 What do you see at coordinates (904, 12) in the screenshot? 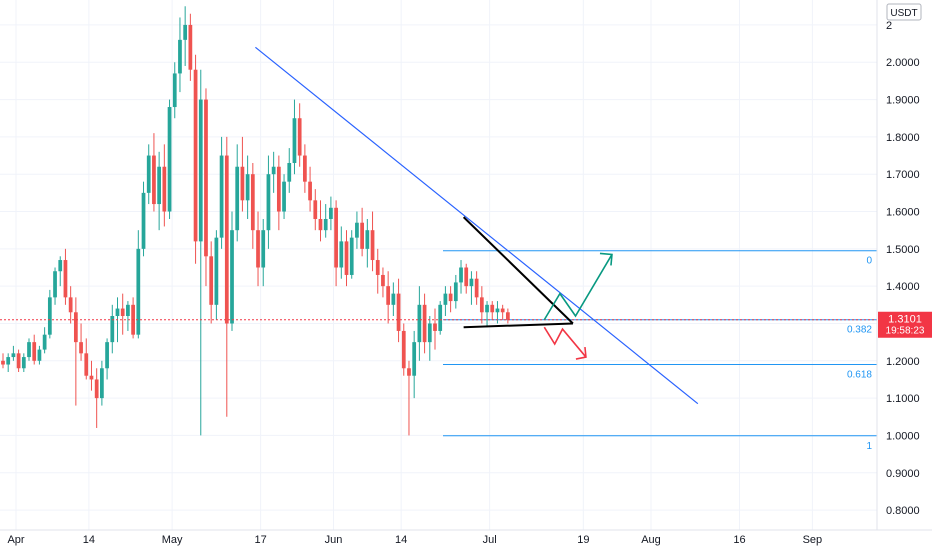
I see `currency-badge` at bounding box center [904, 12].